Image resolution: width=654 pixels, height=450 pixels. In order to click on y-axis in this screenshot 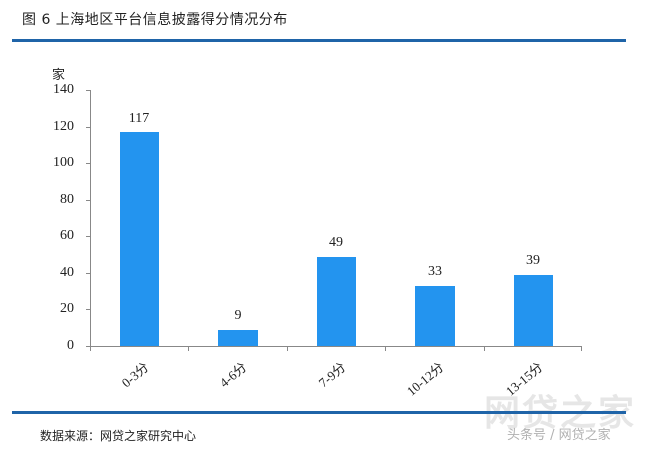, I will do `click(90, 218)`.